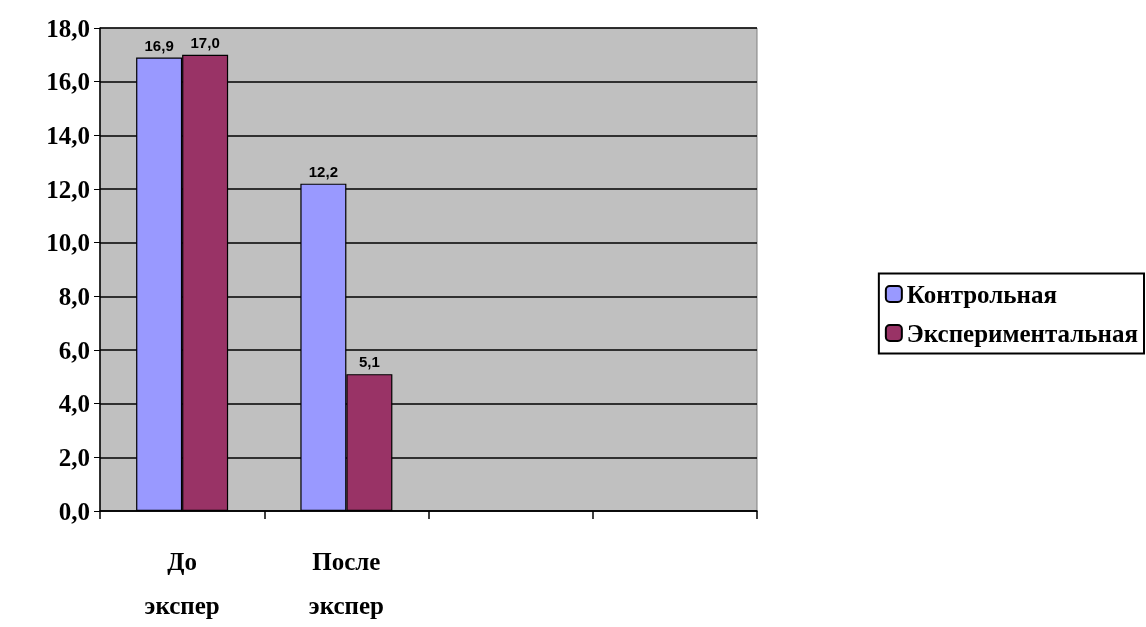  Describe the element at coordinates (981, 294) in the screenshot. I see `legend-label: Контрольная` at that location.